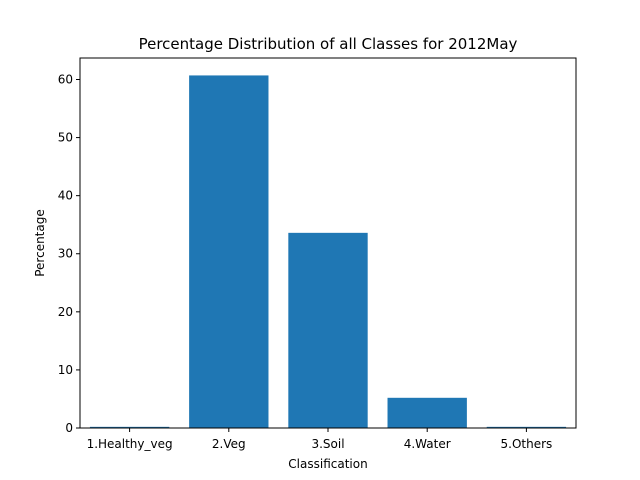 This screenshot has width=640, height=480. What do you see at coordinates (527, 444) in the screenshot?
I see `x-tick-label: 5.Others` at bounding box center [527, 444].